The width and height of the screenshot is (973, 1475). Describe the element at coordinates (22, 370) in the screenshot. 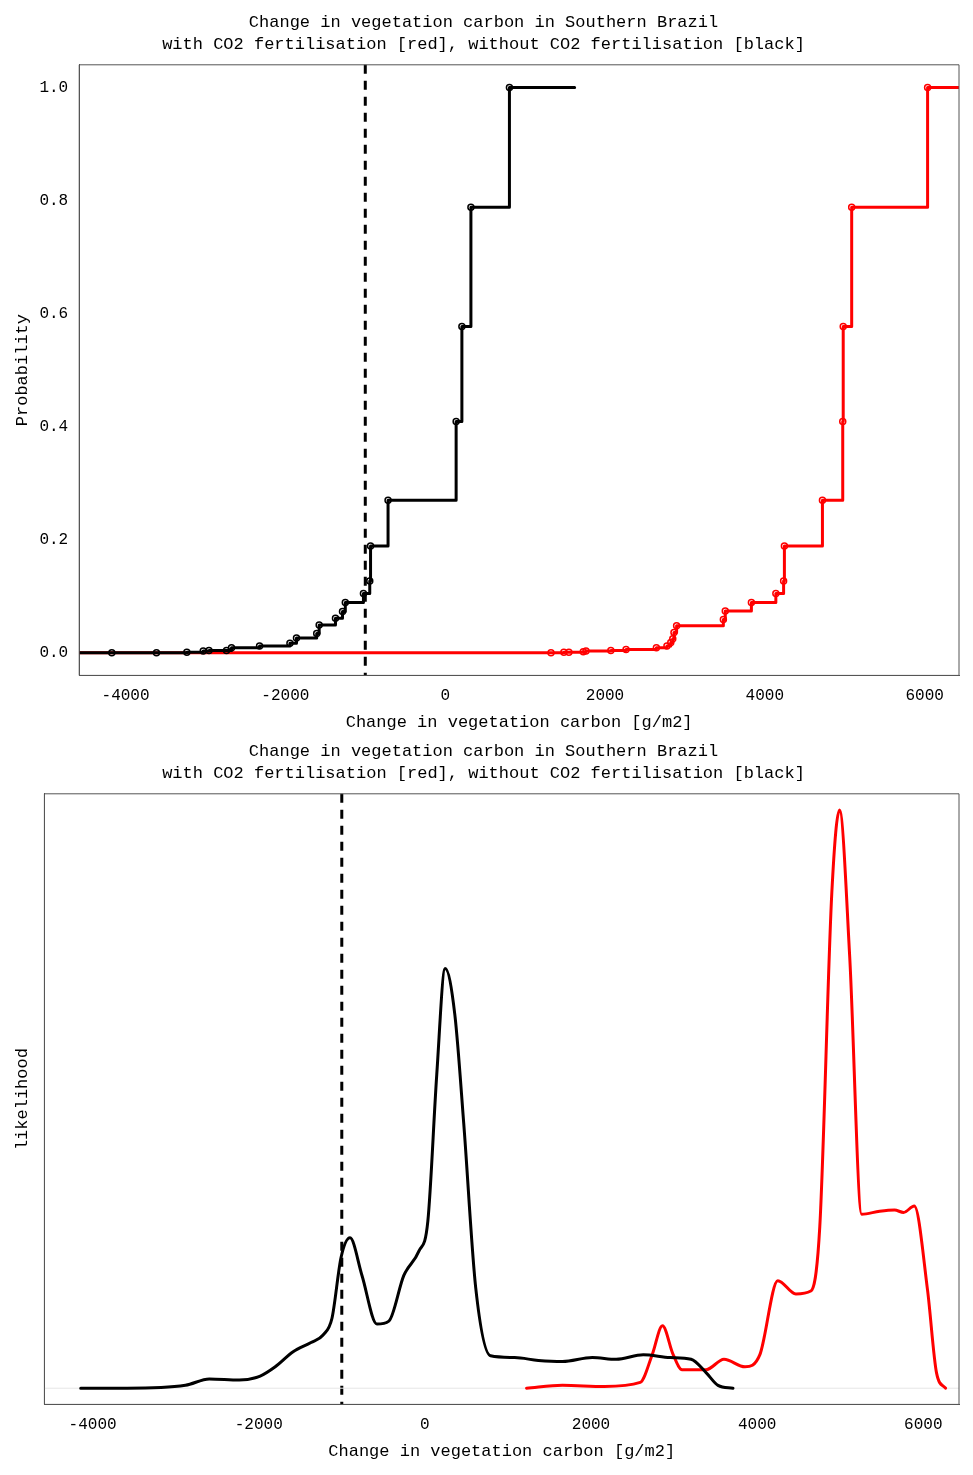

I see `y-axis-title: Probability` at that location.